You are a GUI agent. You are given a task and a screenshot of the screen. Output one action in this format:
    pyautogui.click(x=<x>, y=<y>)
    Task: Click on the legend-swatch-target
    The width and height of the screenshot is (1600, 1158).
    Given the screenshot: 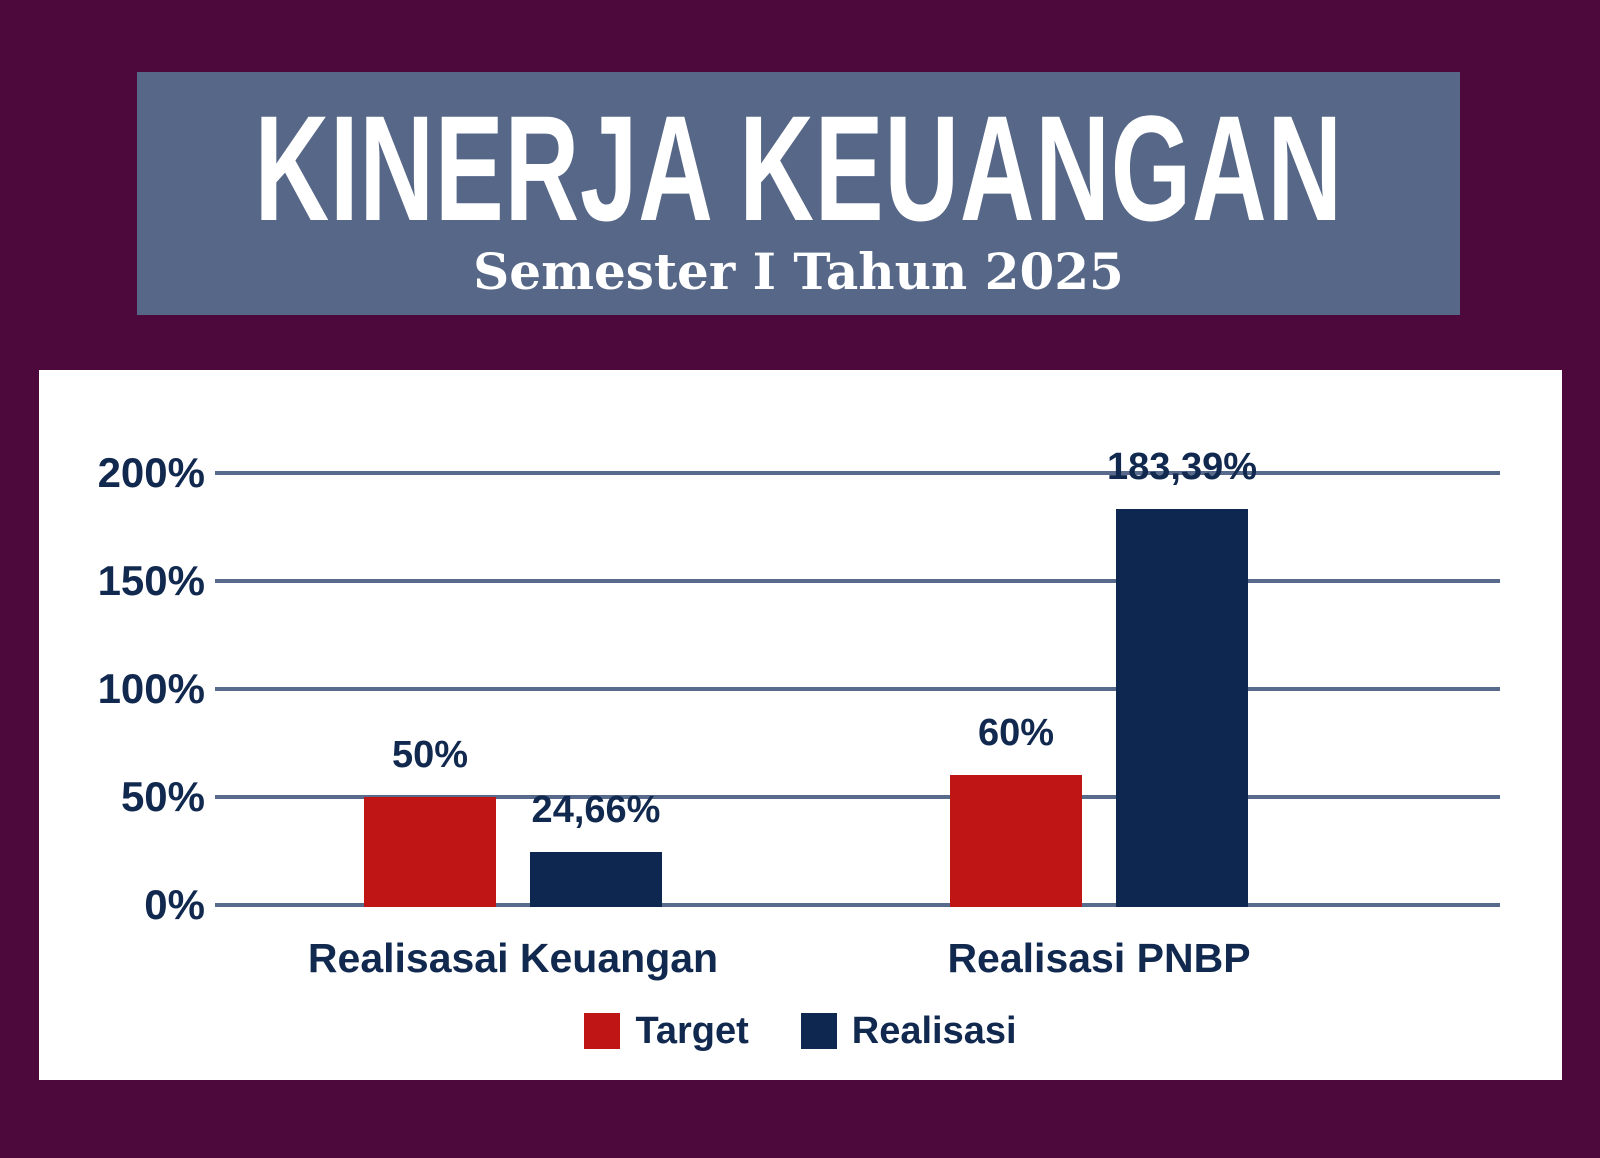 What is the action you would take?
    pyautogui.click(x=602, y=1031)
    